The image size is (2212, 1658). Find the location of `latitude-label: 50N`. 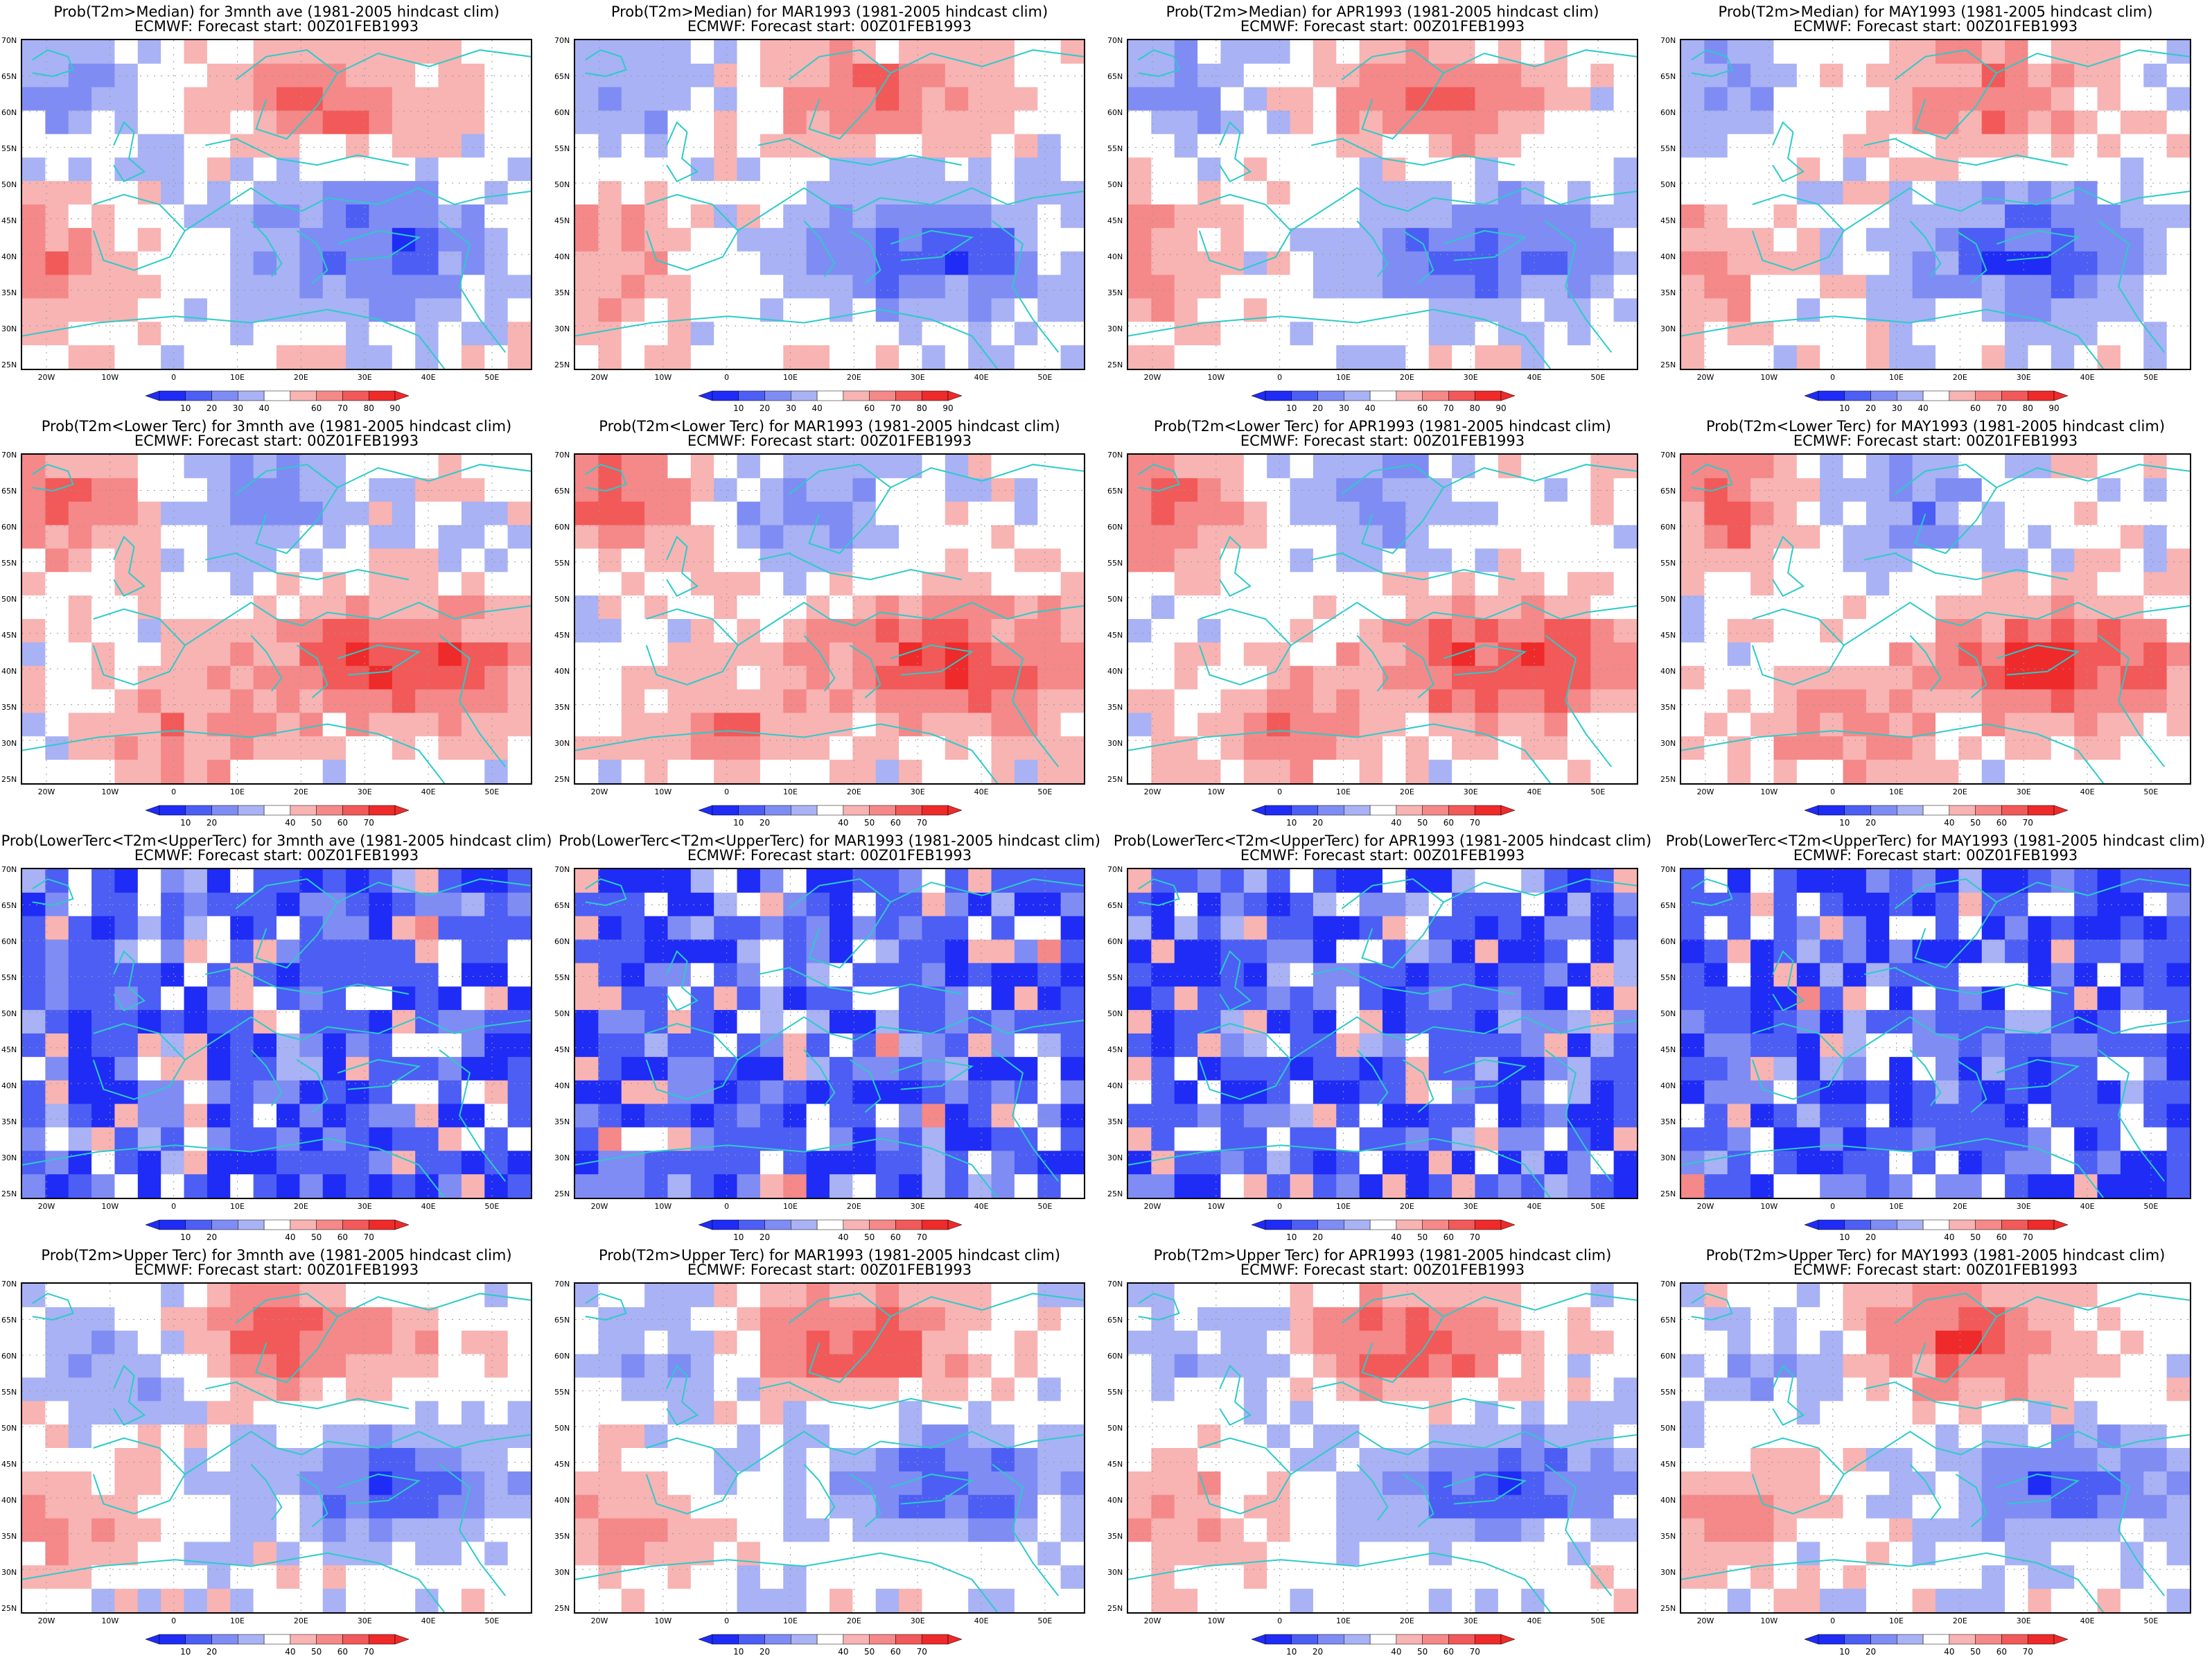

latitude-label: 50N is located at coordinates (1668, 1014).